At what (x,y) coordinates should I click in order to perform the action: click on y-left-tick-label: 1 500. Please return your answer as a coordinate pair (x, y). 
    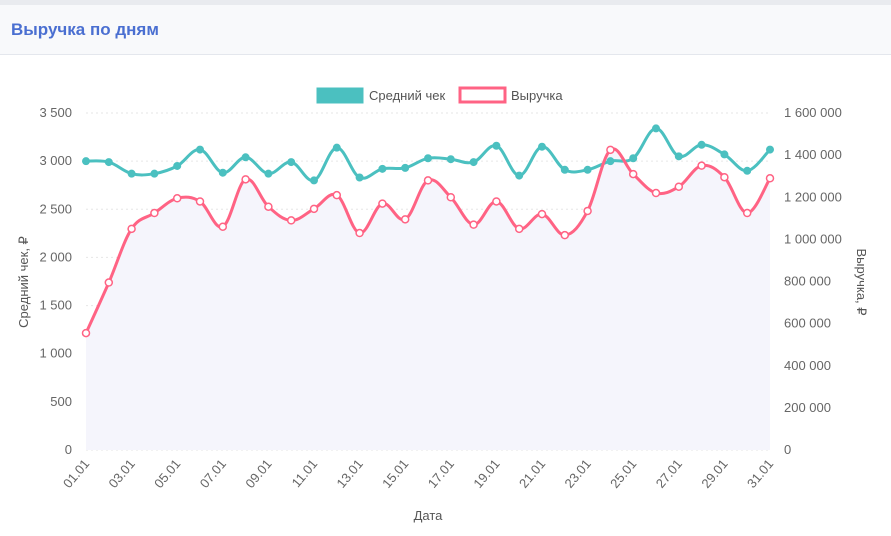
    Looking at the image, I should click on (55, 305).